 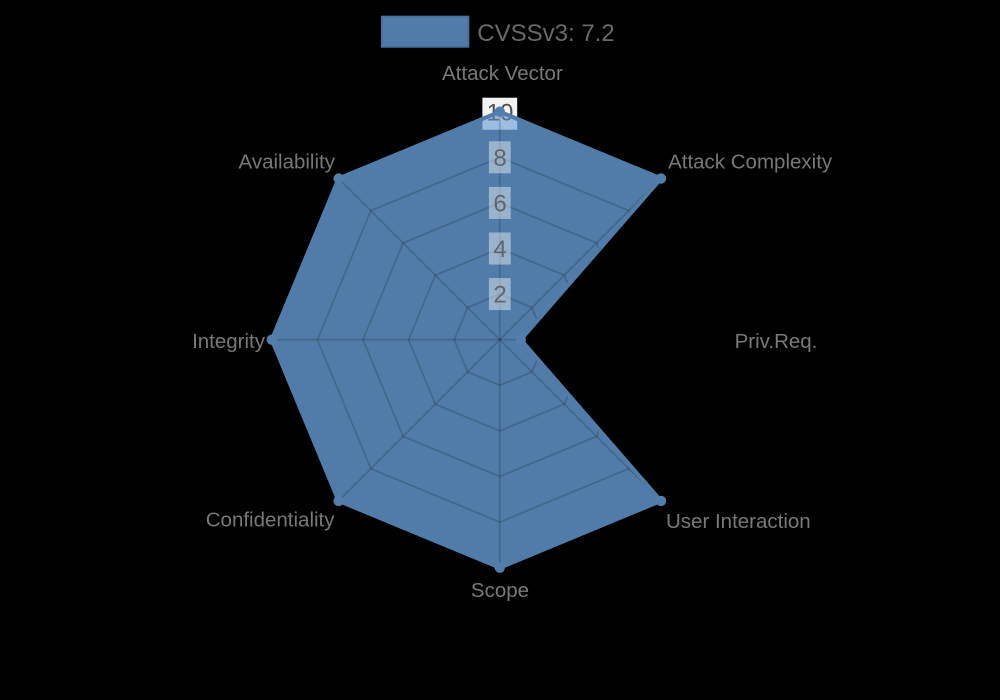 I want to click on svg-text: 2, so click(x=499, y=295).